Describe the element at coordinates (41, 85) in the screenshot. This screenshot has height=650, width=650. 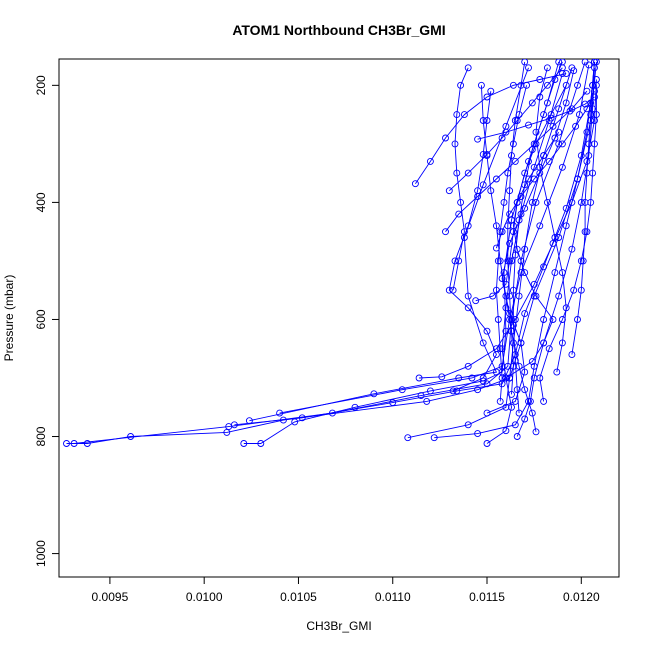
I see `y-tick-label: 200` at that location.